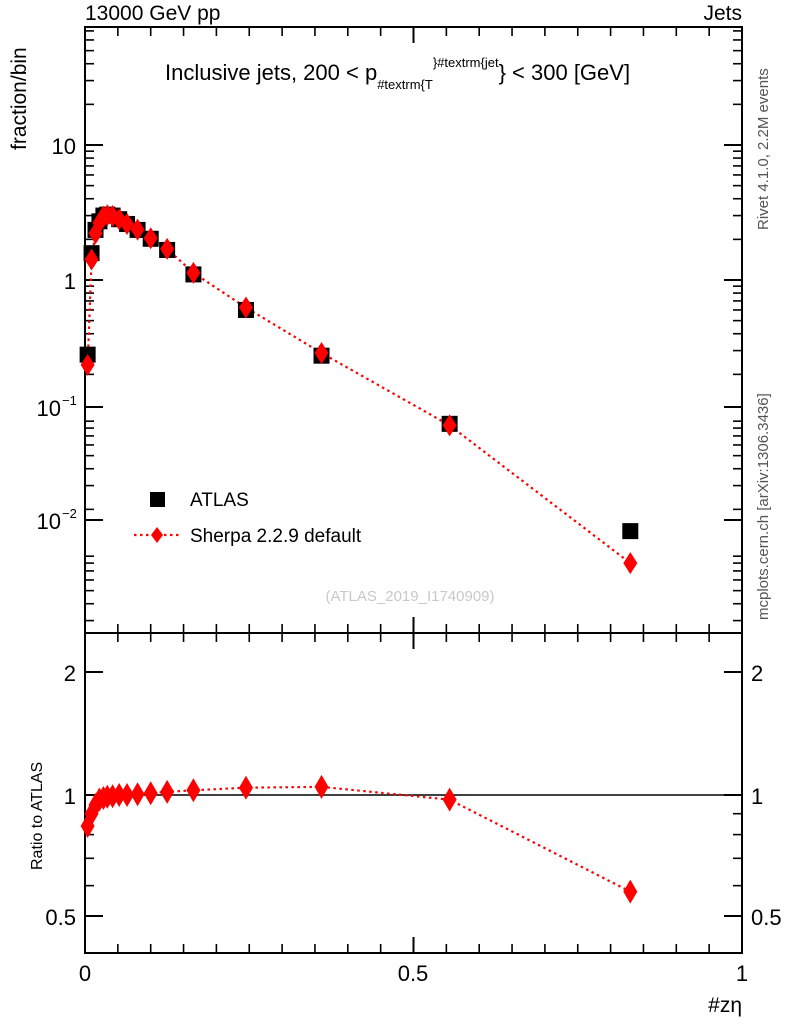 Image resolution: width=786 pixels, height=1024 pixels. I want to click on x-axis-label: #zη, so click(725, 1005).